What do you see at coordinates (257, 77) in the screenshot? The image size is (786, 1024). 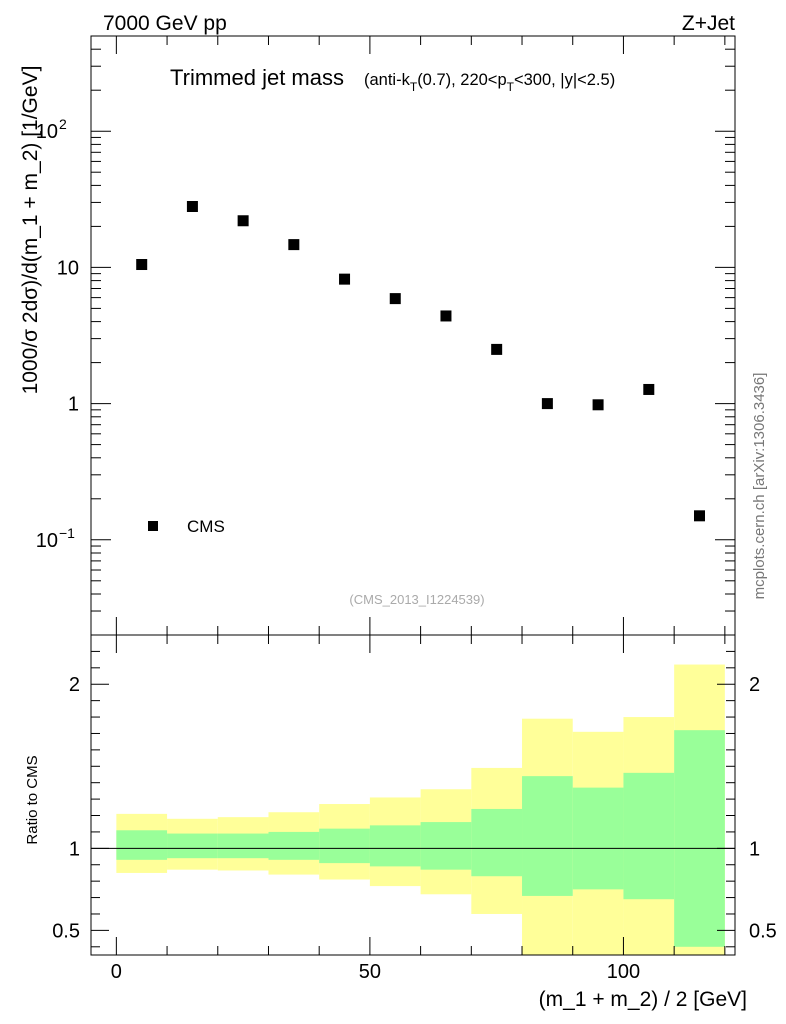 I see `main-plot-title: Trimmed jet mass` at bounding box center [257, 77].